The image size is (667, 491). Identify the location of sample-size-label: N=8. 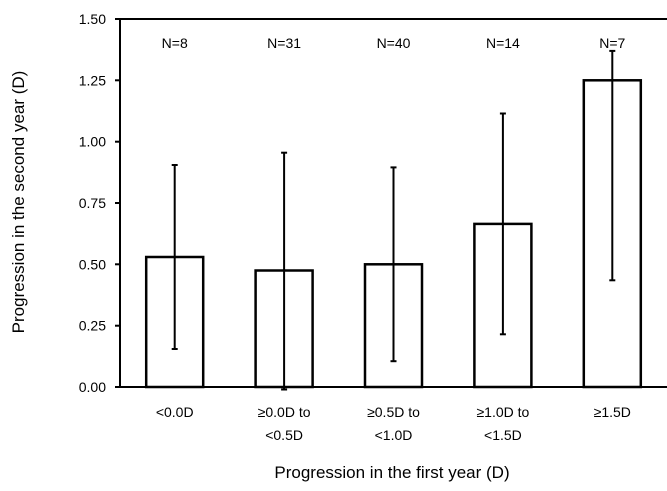
(175, 43).